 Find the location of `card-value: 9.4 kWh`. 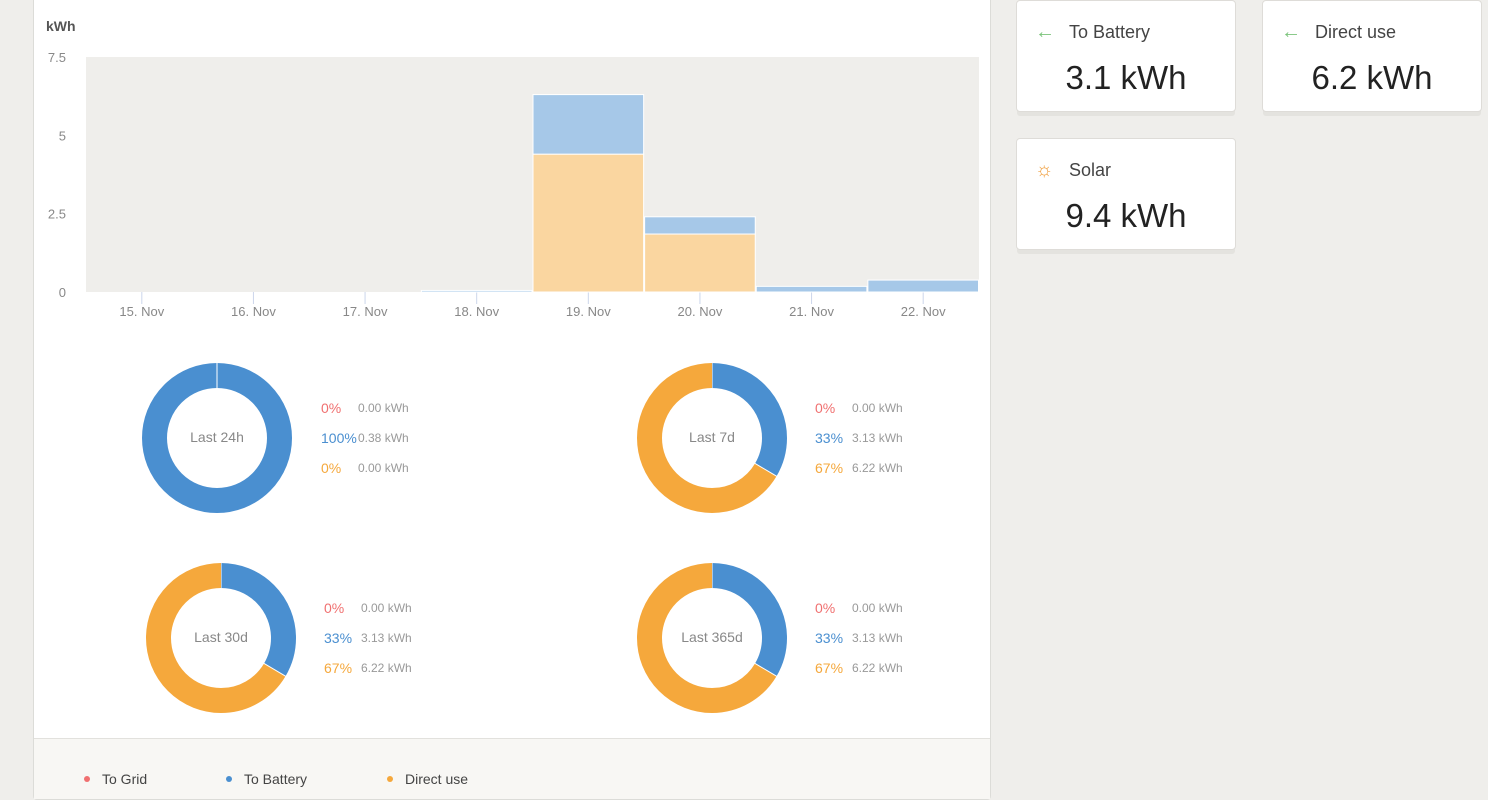

card-value: 9.4 kWh is located at coordinates (1126, 215).